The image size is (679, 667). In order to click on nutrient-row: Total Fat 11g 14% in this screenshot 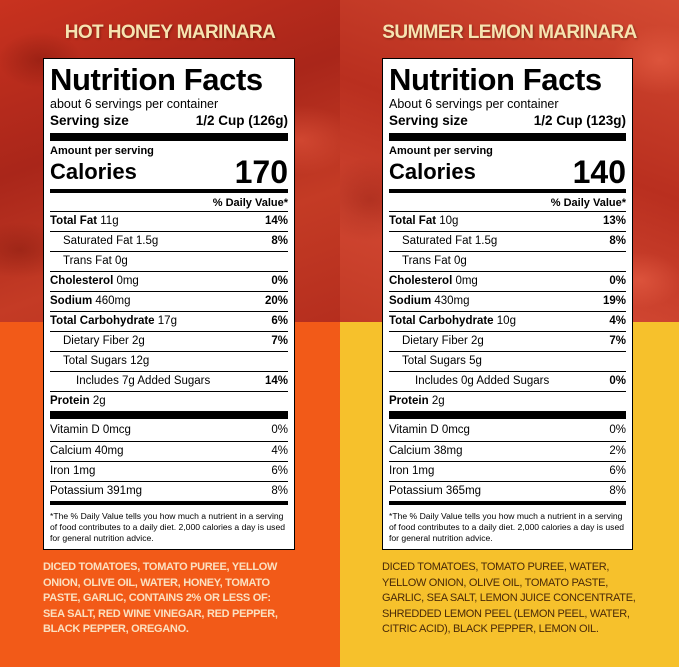, I will do `click(169, 221)`.